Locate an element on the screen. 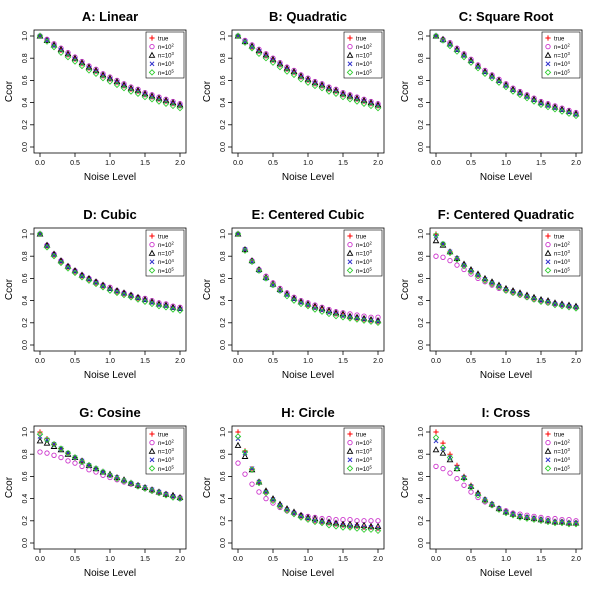 Image resolution: width=595 pixels, height=600 pixels. legend-exponent: 5 is located at coordinates (569, 466).